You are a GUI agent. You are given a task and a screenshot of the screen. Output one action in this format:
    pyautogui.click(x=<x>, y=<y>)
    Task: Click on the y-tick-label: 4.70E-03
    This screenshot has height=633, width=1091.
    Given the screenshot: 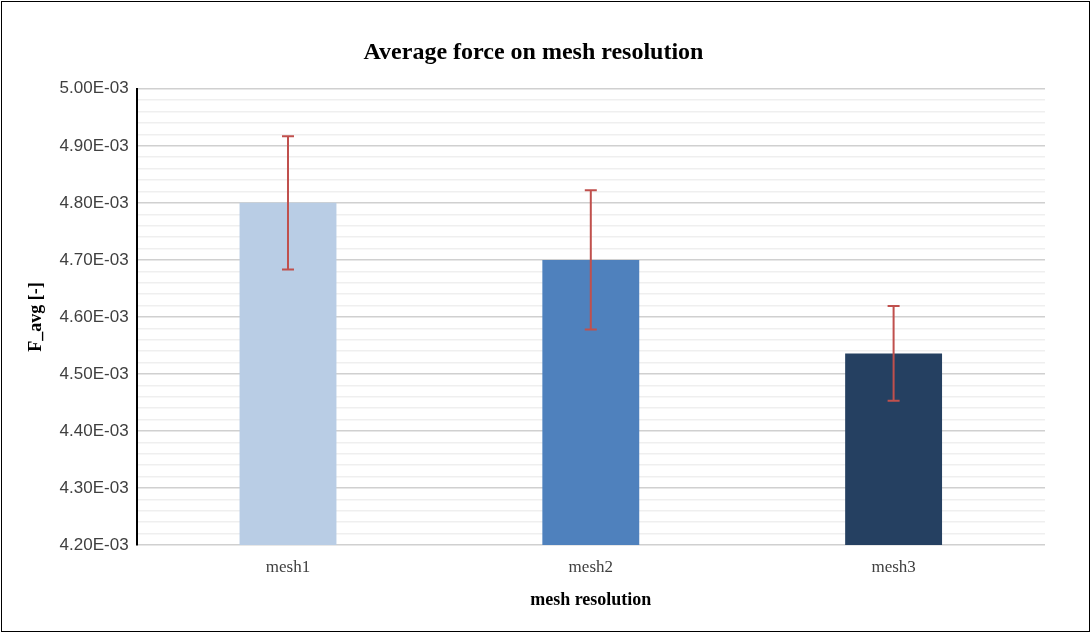 What is the action you would take?
    pyautogui.click(x=94, y=259)
    